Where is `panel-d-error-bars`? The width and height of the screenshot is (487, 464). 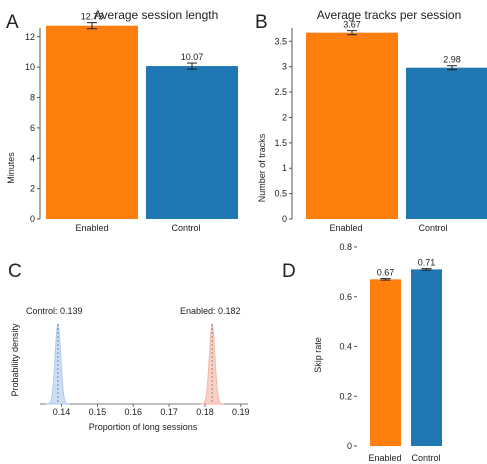
panel-d-error-bars is located at coordinates (406, 274).